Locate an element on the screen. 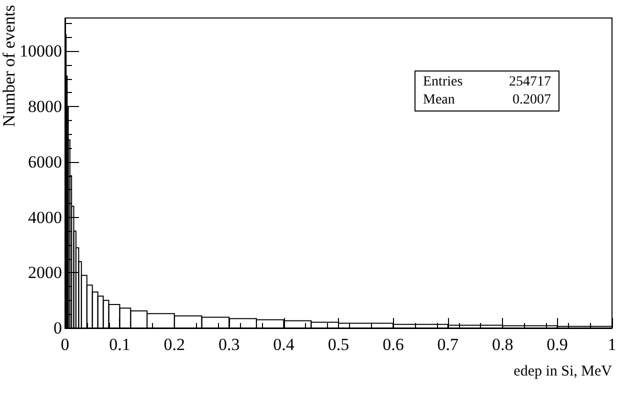 This screenshot has height=412, width=633. x-tick-label: 0.4 is located at coordinates (284, 344).